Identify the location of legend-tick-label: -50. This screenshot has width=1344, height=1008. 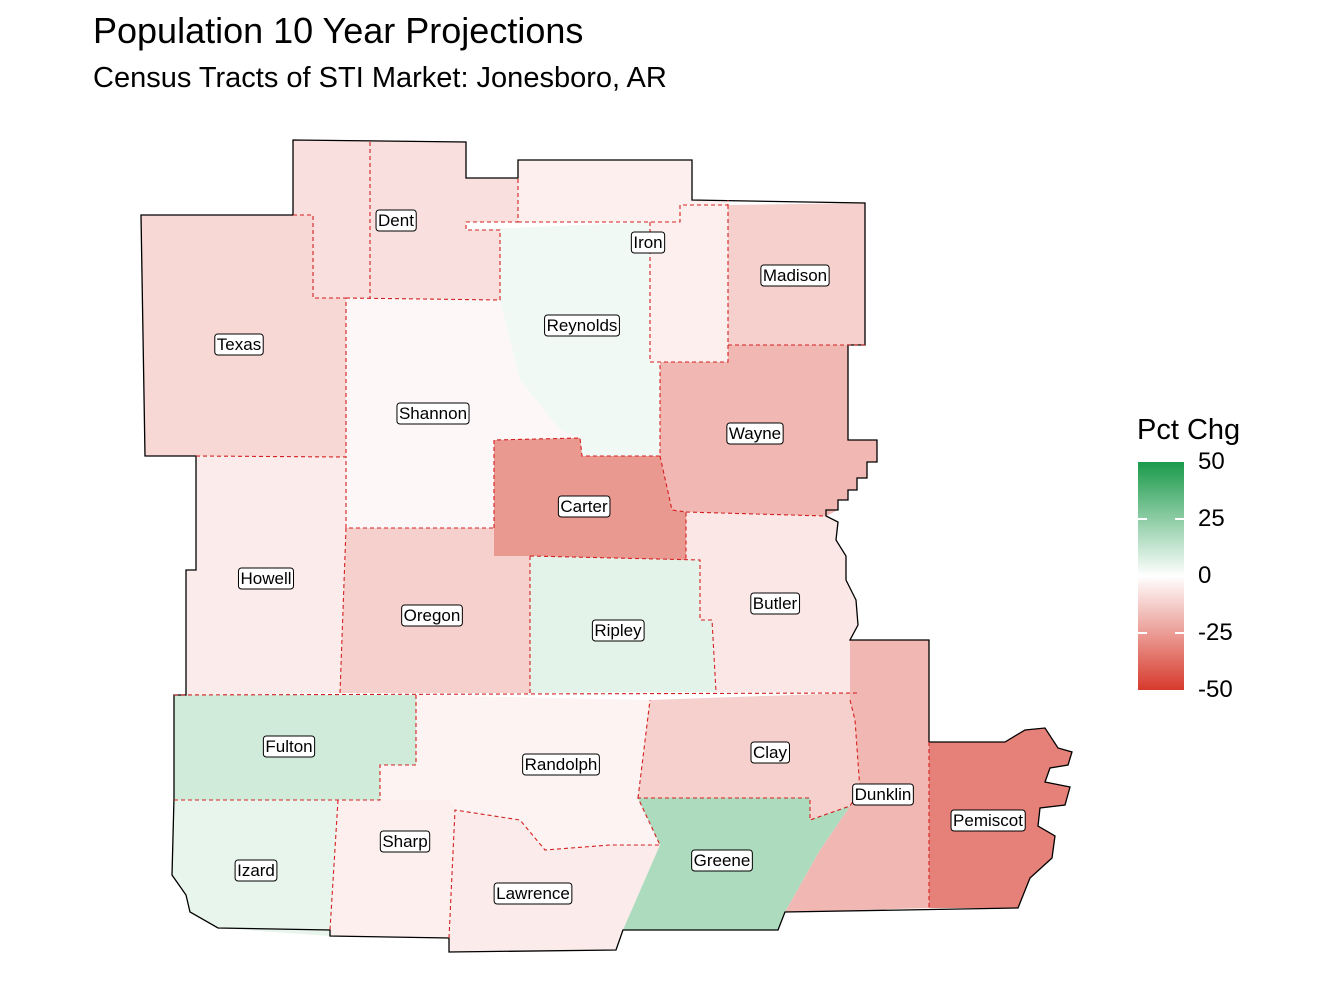
(1215, 689).